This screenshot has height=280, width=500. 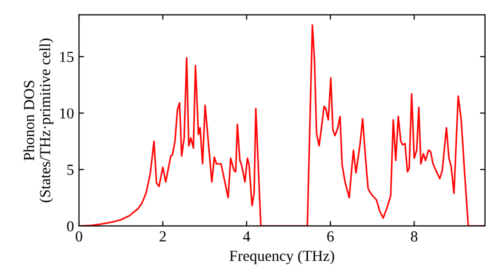 I want to click on y-tick-label: 0, so click(x=70, y=226).